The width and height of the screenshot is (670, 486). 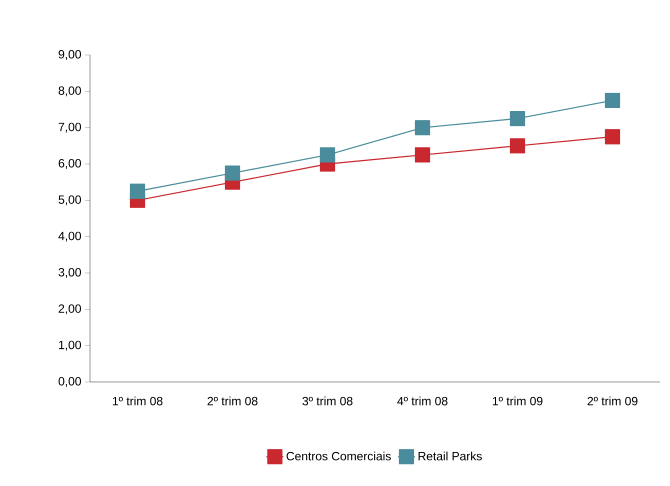 I want to click on y-tick-label: 5,00, so click(x=70, y=200).